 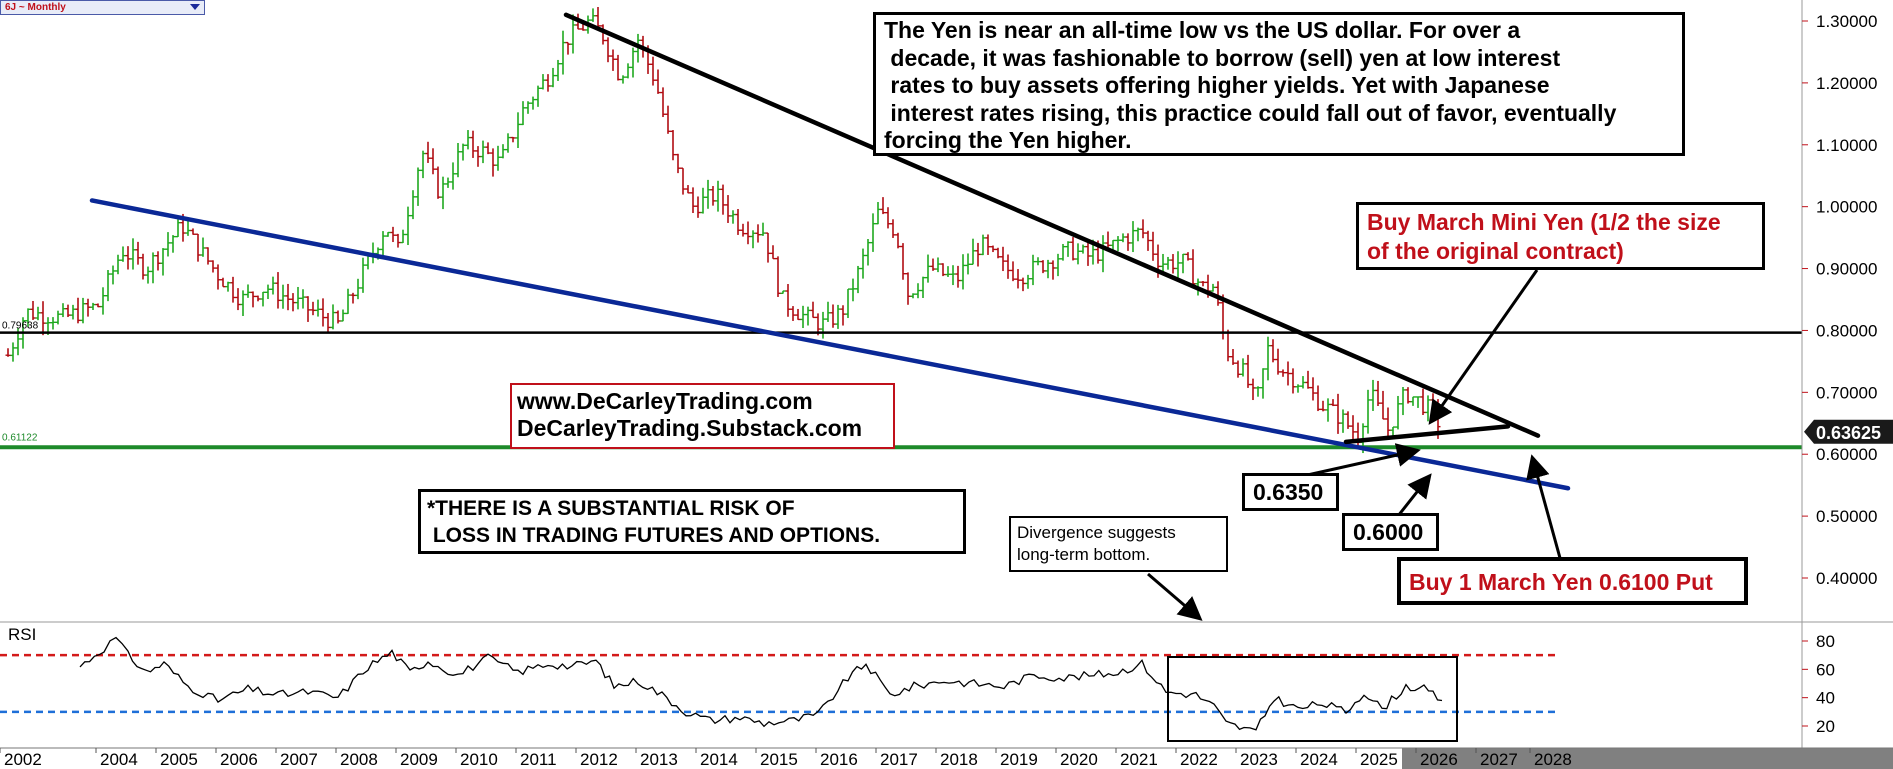 I want to click on x-tick-label: 2007, so click(x=299, y=759).